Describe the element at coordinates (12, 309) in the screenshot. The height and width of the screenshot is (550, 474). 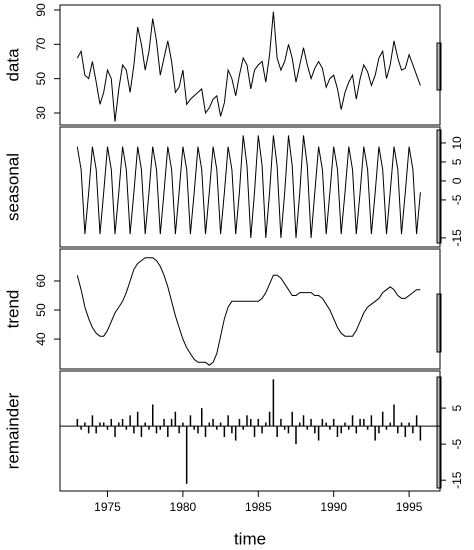
I see `y-axis-label: trend` at that location.